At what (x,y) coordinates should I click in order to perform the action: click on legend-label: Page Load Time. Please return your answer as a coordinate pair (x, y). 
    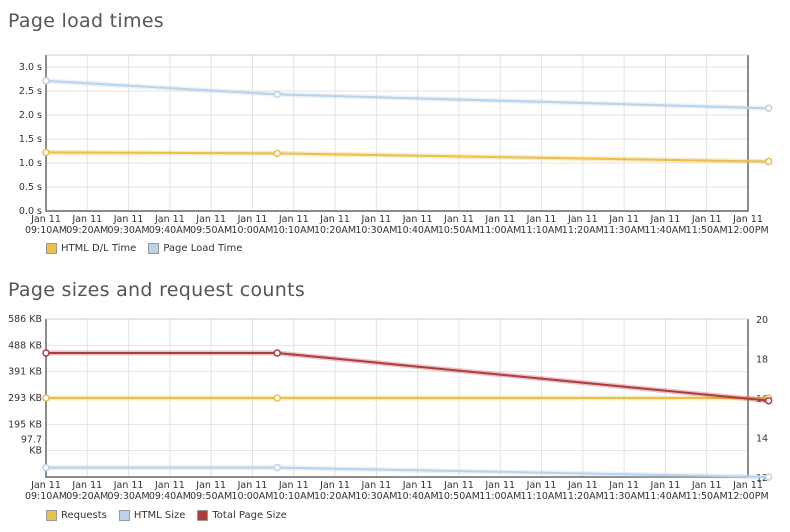
    Looking at the image, I should click on (203, 248).